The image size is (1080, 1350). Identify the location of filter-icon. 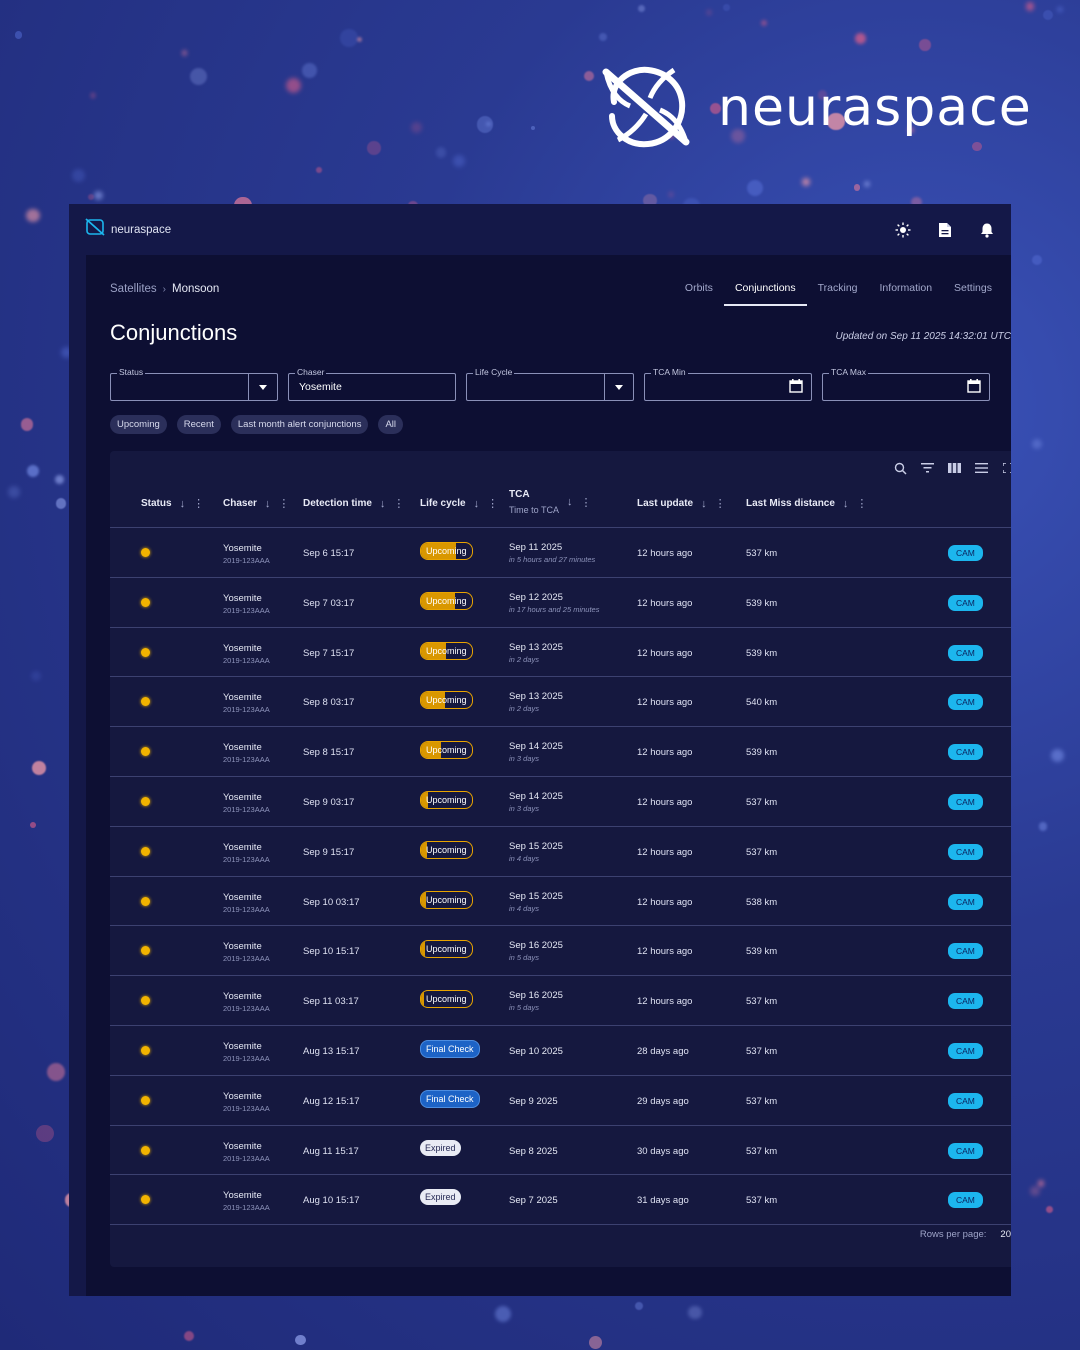
(927, 468).